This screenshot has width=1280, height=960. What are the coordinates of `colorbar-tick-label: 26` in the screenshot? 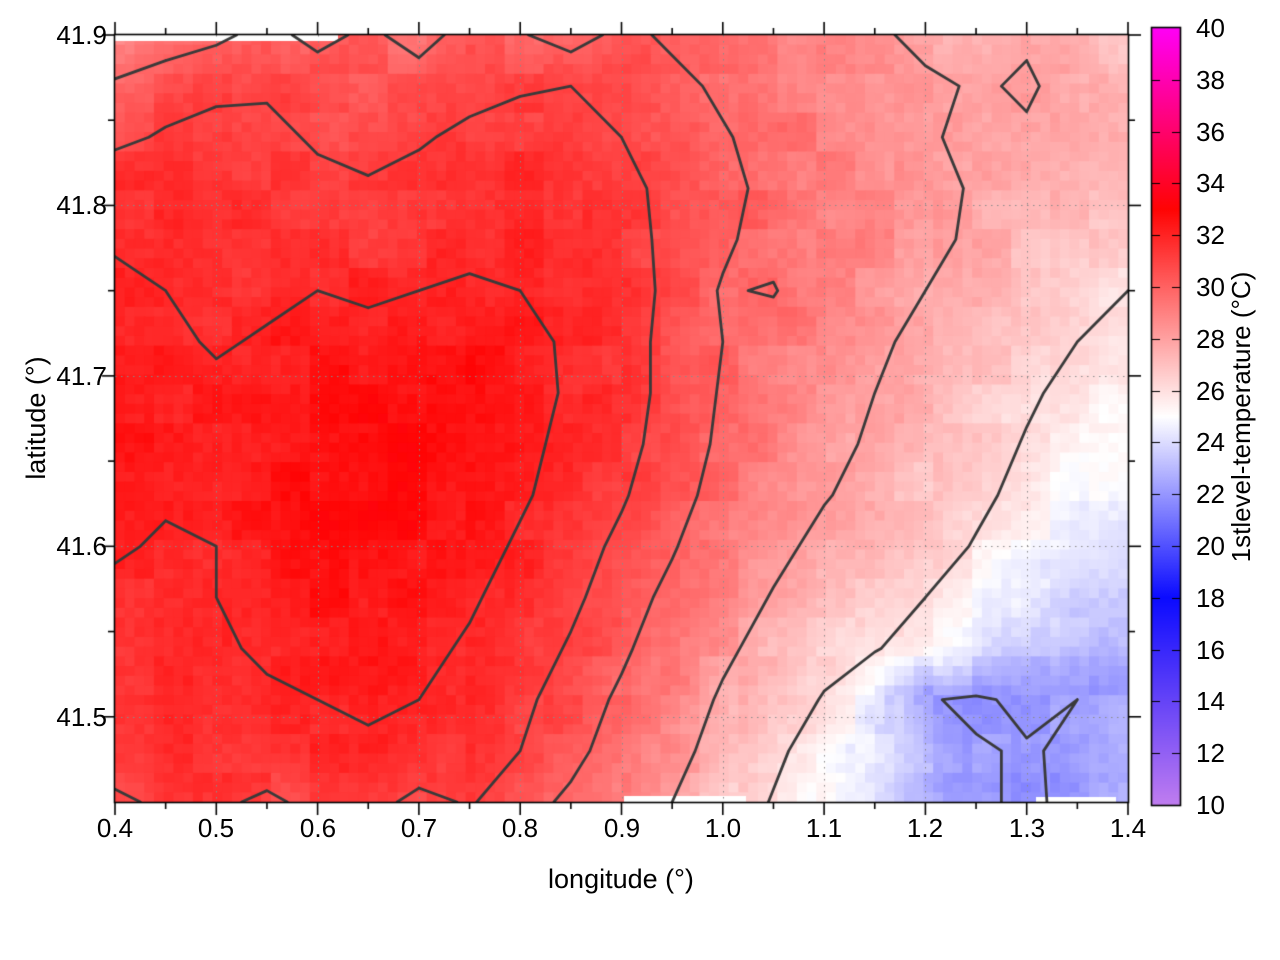 It's located at (1210, 391).